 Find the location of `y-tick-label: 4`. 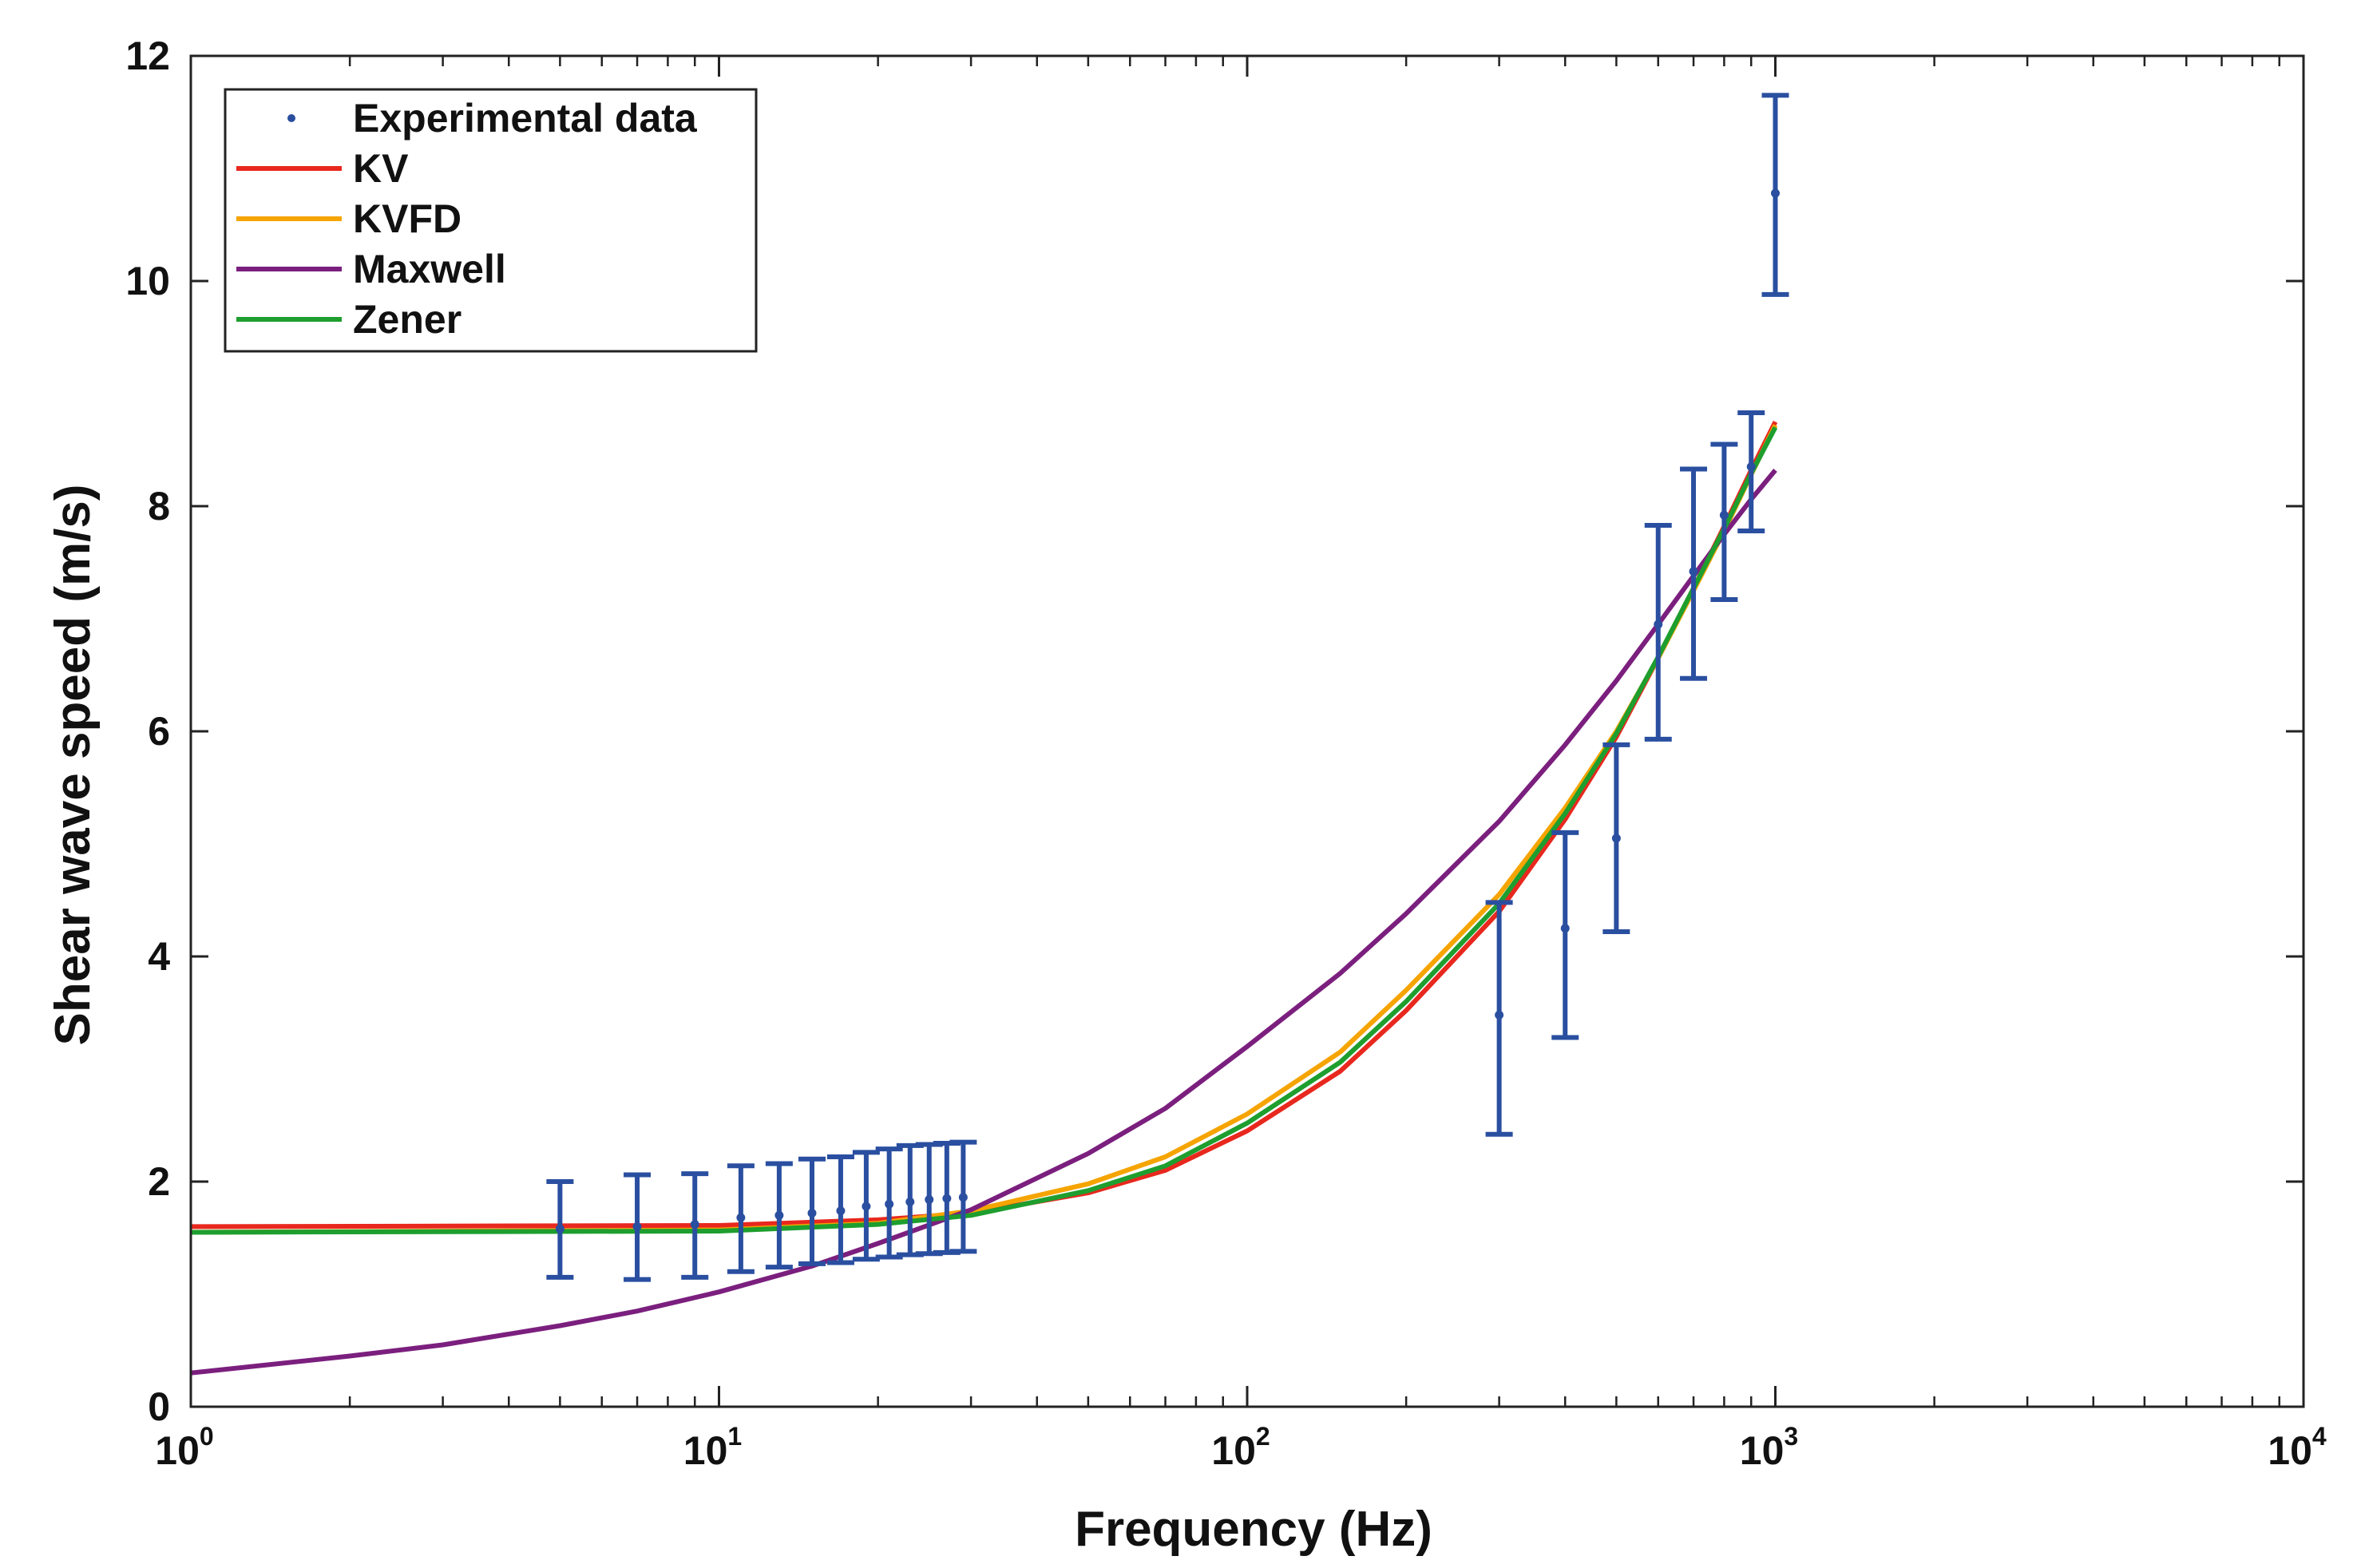

y-tick-label: 4 is located at coordinates (159, 956).